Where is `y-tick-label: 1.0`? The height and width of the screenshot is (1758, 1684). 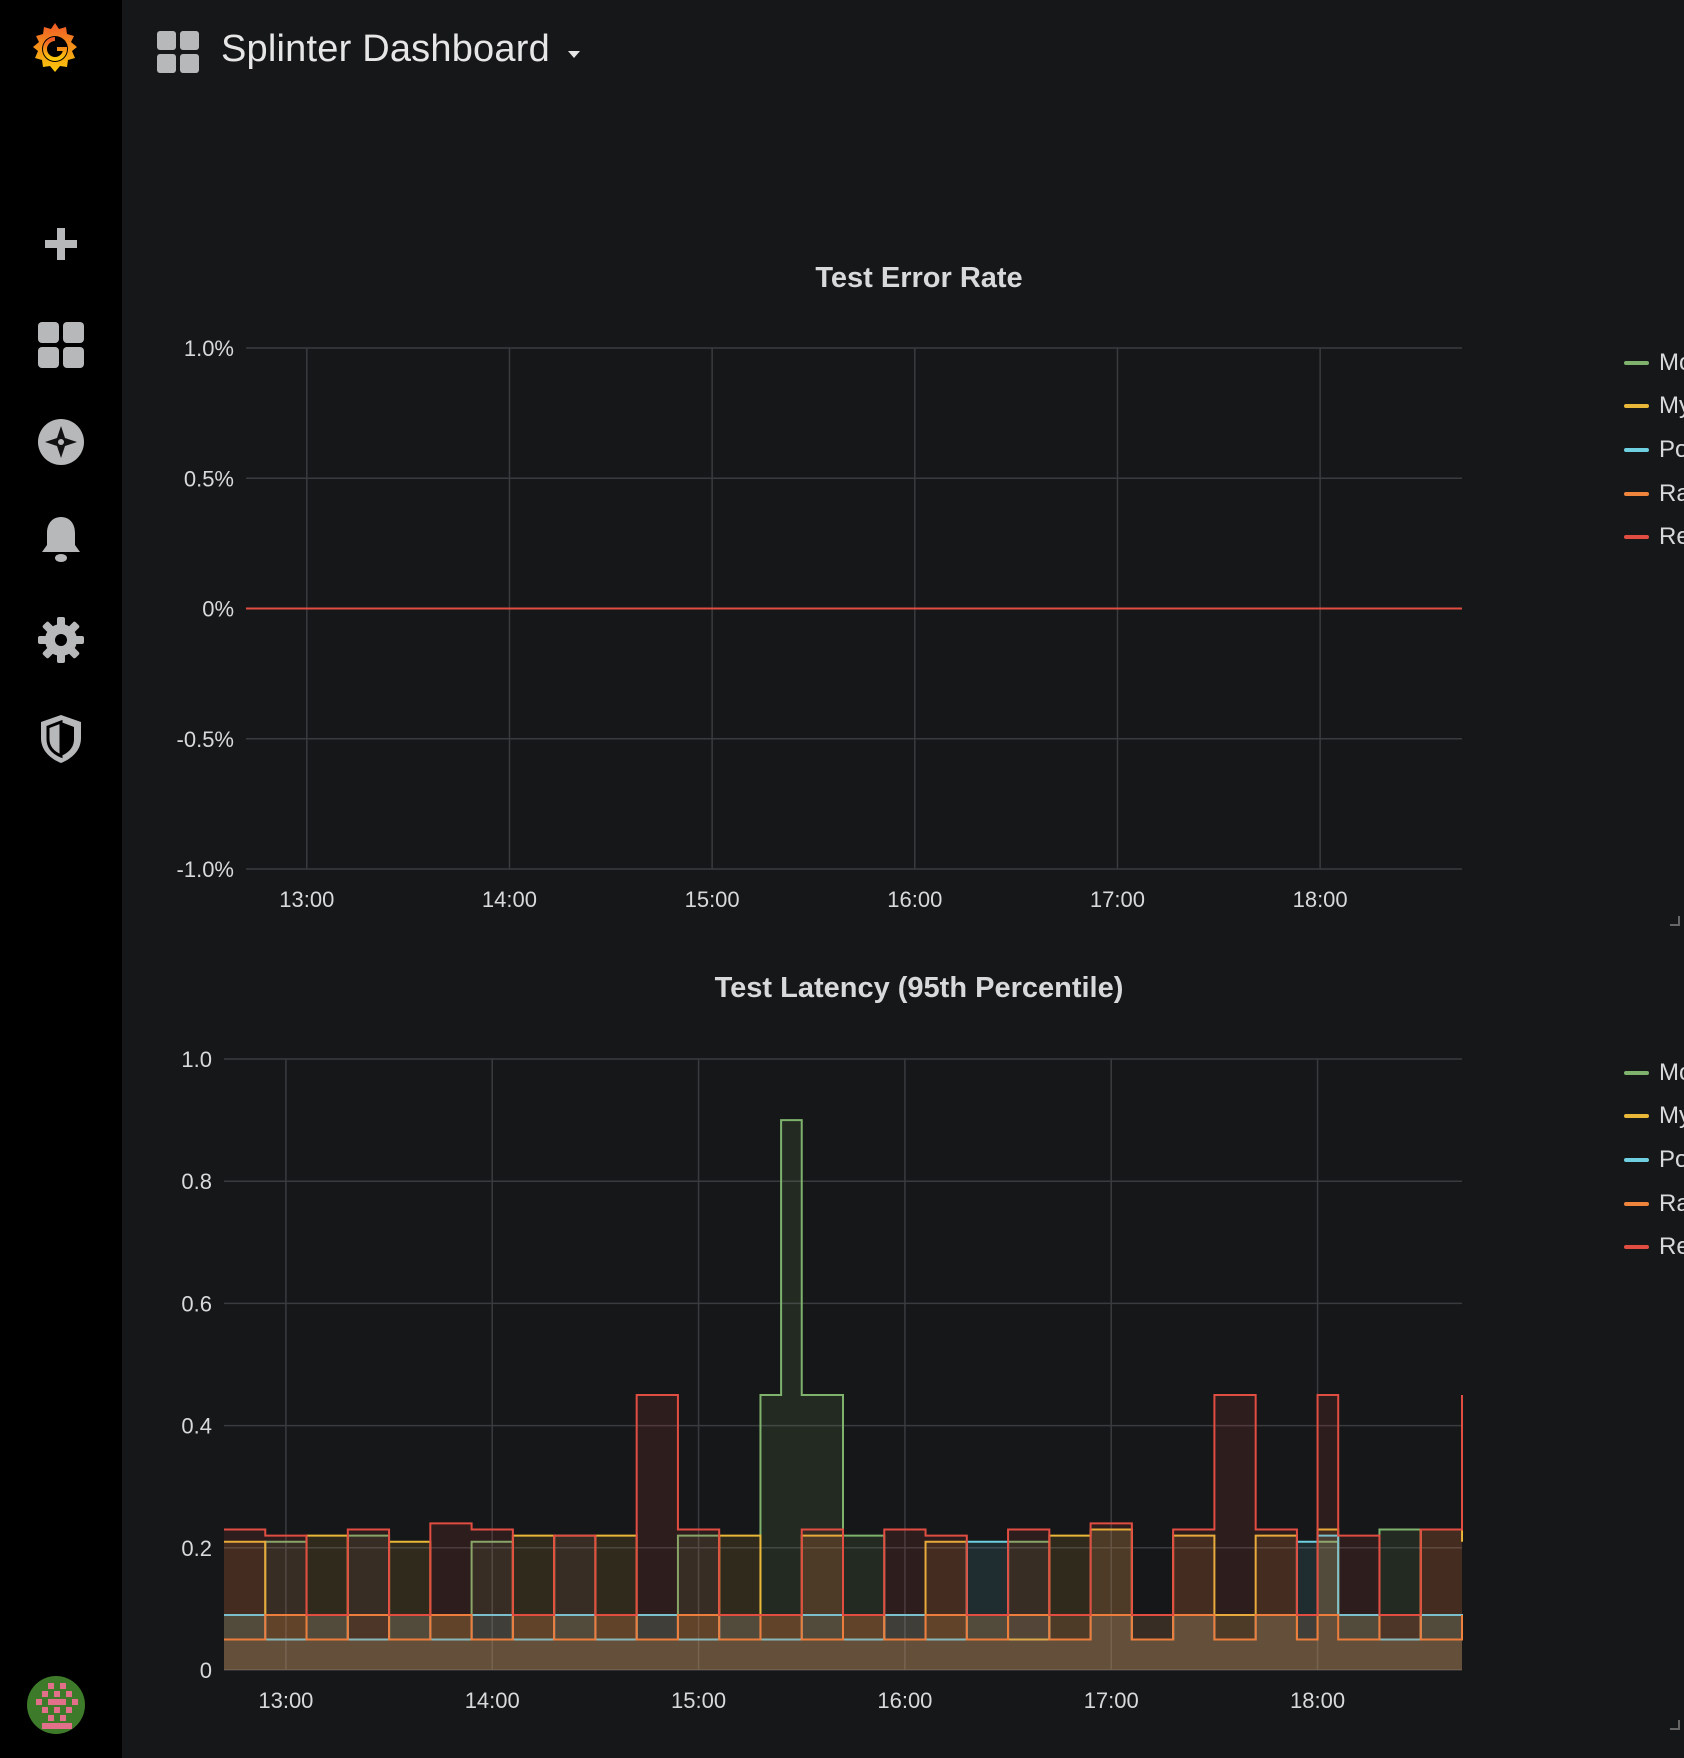 y-tick-label: 1.0 is located at coordinates (196, 1059).